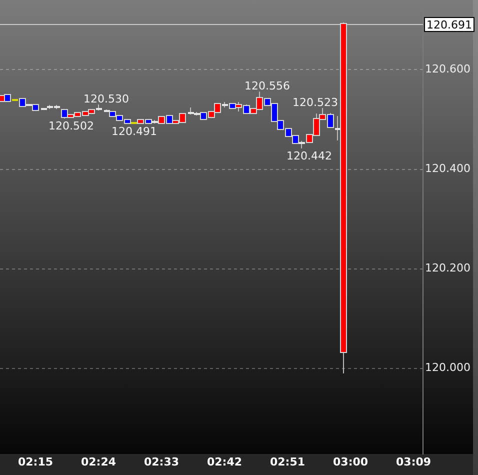 The width and height of the screenshot is (478, 475). I want to click on x-tick-label: 03:09, so click(414, 461).